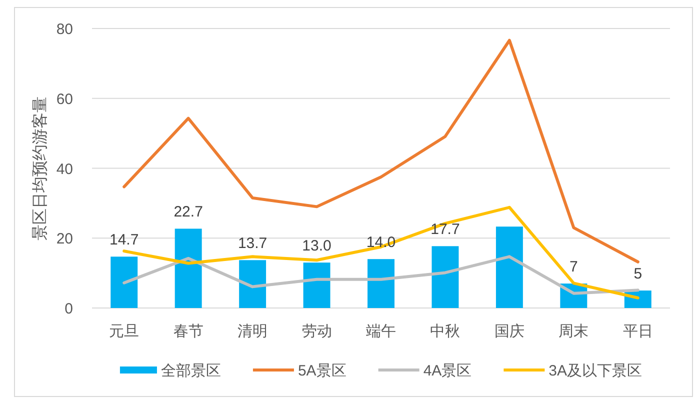 This screenshot has height=405, width=700. Describe the element at coordinates (573, 267) in the screenshot. I see `data-label: 7` at that location.